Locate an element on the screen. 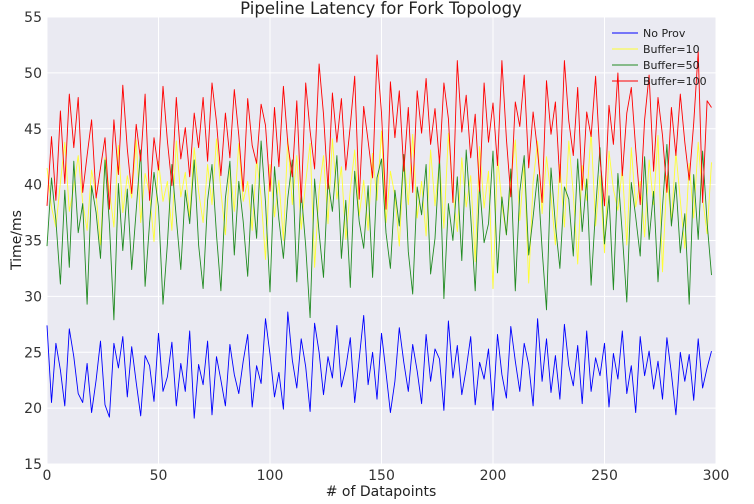  x-tick-label: 150 is located at coordinates (381, 476).